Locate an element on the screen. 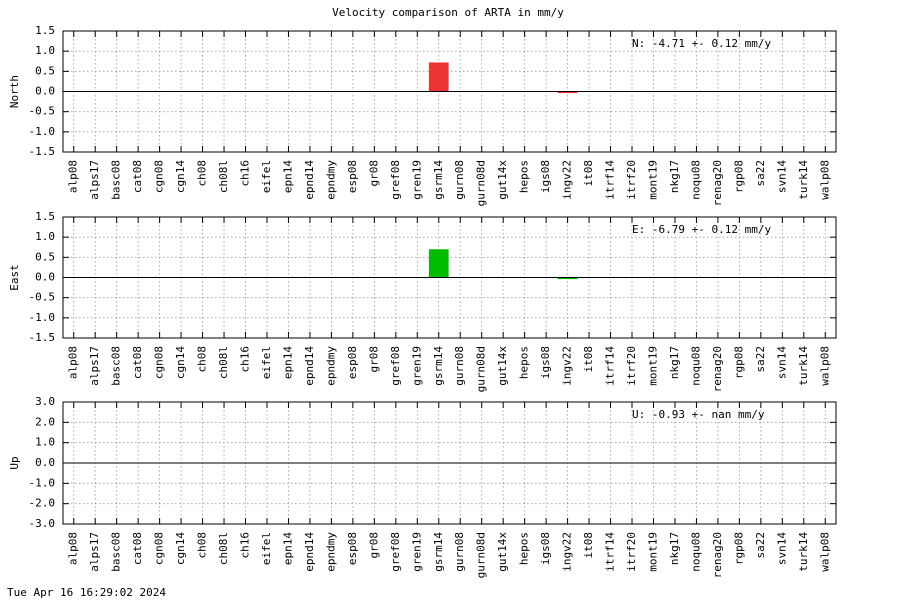 This screenshot has width=900, height=600. y-tick-label: 3.0 is located at coordinates (45, 401).